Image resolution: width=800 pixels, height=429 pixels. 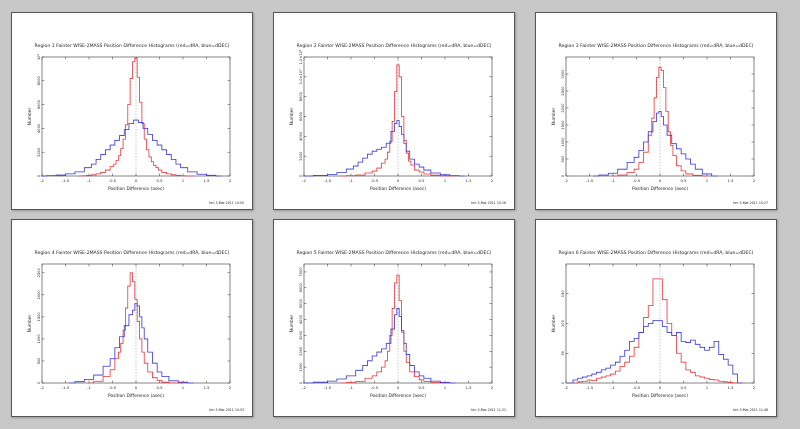 What do you see at coordinates (488, 410) in the screenshot?
I see `timestamp-footer: tim 3-Mar-2011 11:21` at bounding box center [488, 410].